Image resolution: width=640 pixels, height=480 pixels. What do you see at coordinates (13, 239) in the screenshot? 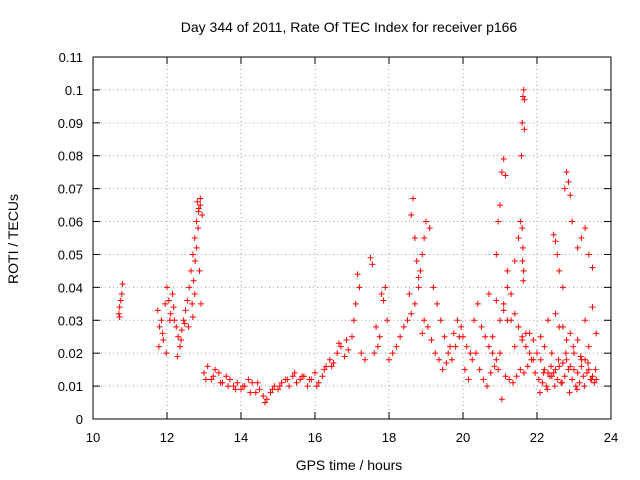
I see `y-axis-label: ROTI / TECUs` at bounding box center [13, 239].